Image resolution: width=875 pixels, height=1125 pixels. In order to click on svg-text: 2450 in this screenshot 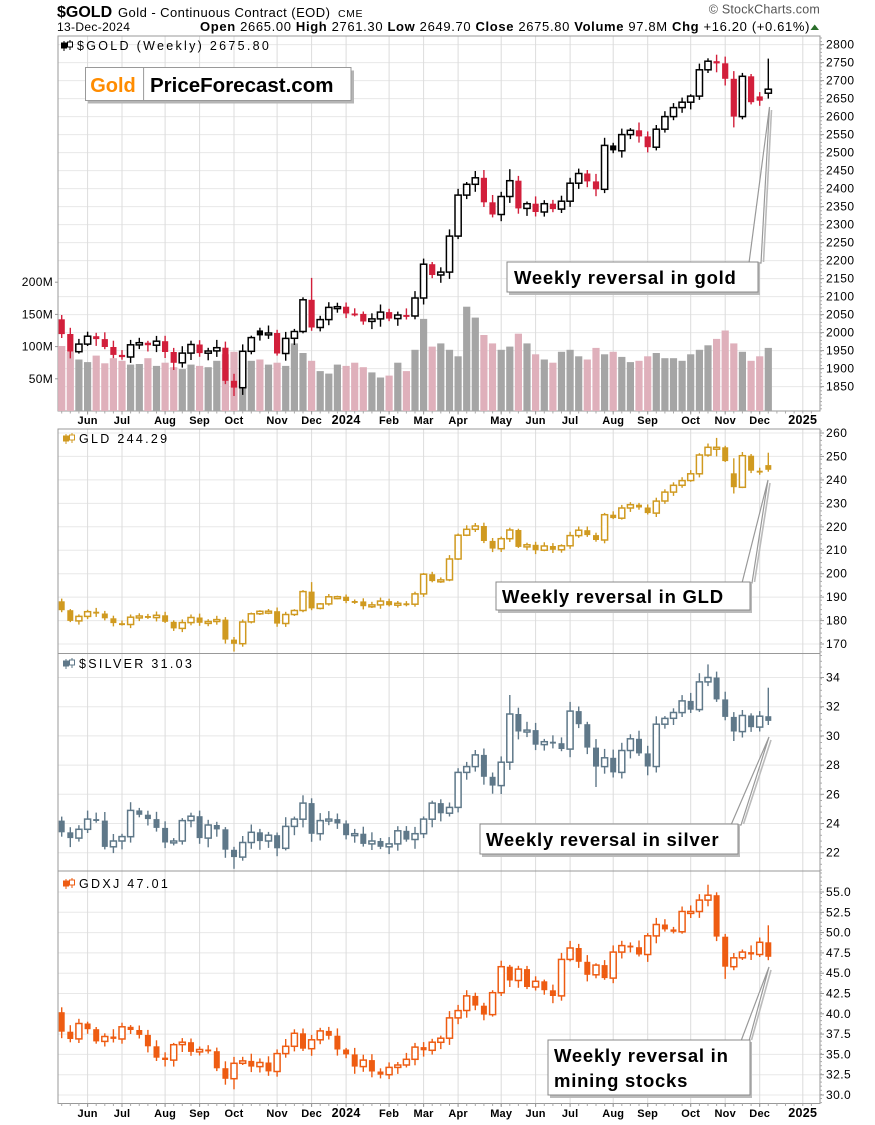, I will do `click(840, 171)`.